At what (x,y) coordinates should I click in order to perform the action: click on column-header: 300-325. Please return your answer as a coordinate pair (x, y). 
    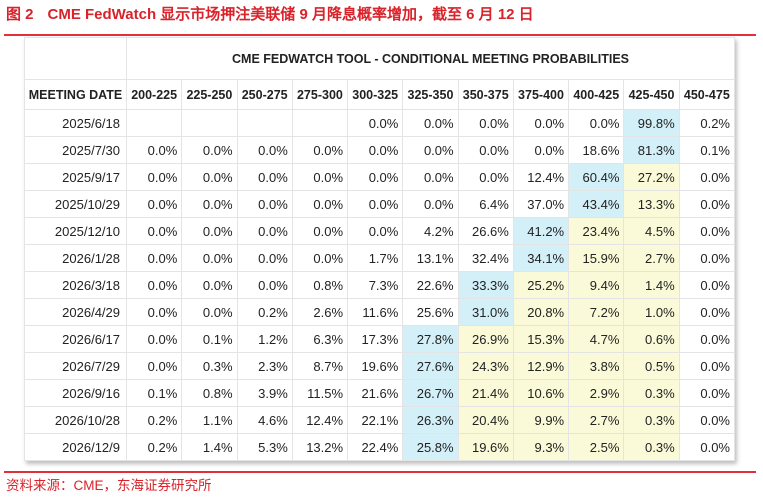
    Looking at the image, I should click on (375, 94).